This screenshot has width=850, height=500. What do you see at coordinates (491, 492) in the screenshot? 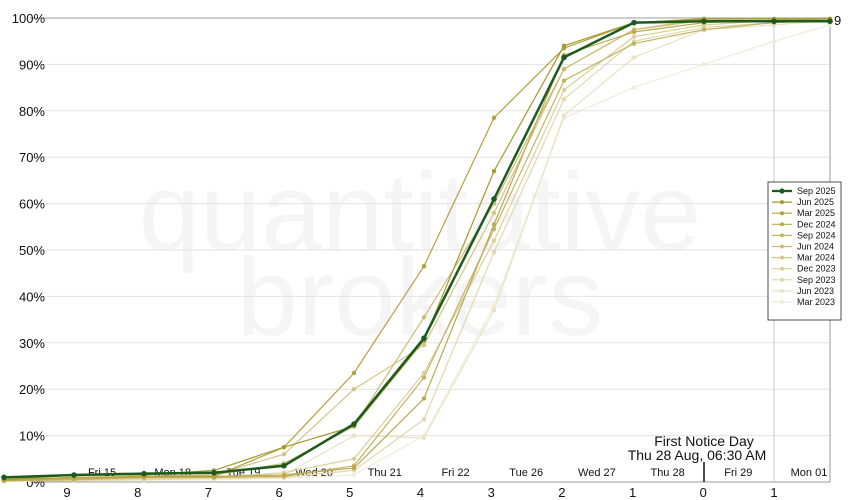
I see `x-tick-label: 3` at bounding box center [491, 492].